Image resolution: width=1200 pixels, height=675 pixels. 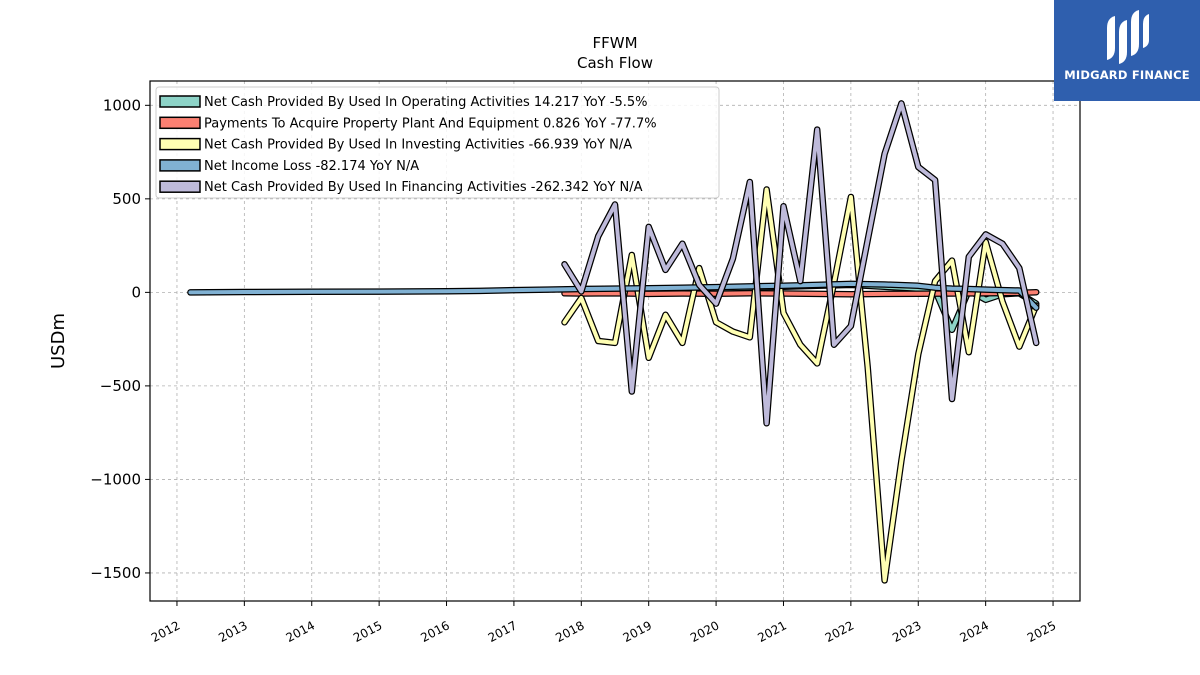 I want to click on chart-subtitle: Cash Flow, so click(x=615, y=63).